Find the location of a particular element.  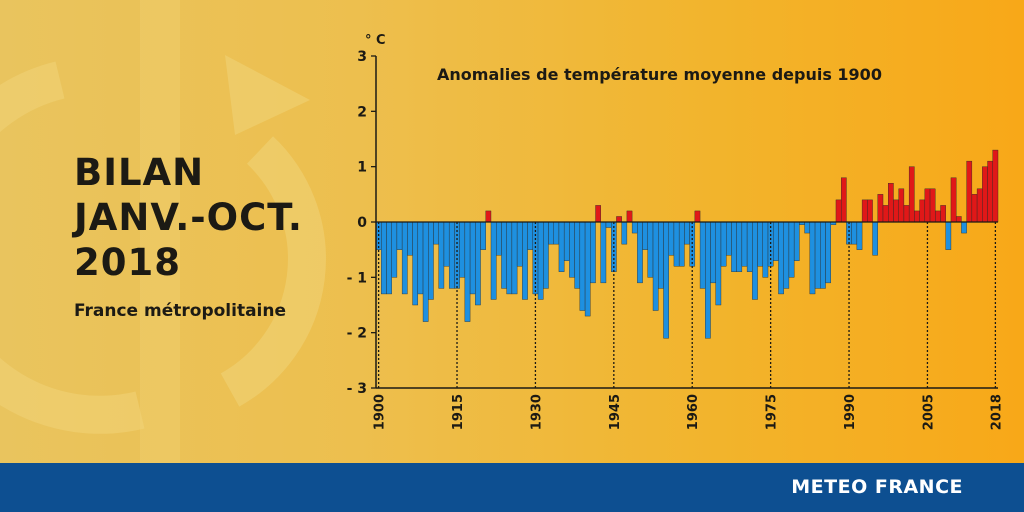

footer-bar: METEO FRANCE is located at coordinates (512, 487).